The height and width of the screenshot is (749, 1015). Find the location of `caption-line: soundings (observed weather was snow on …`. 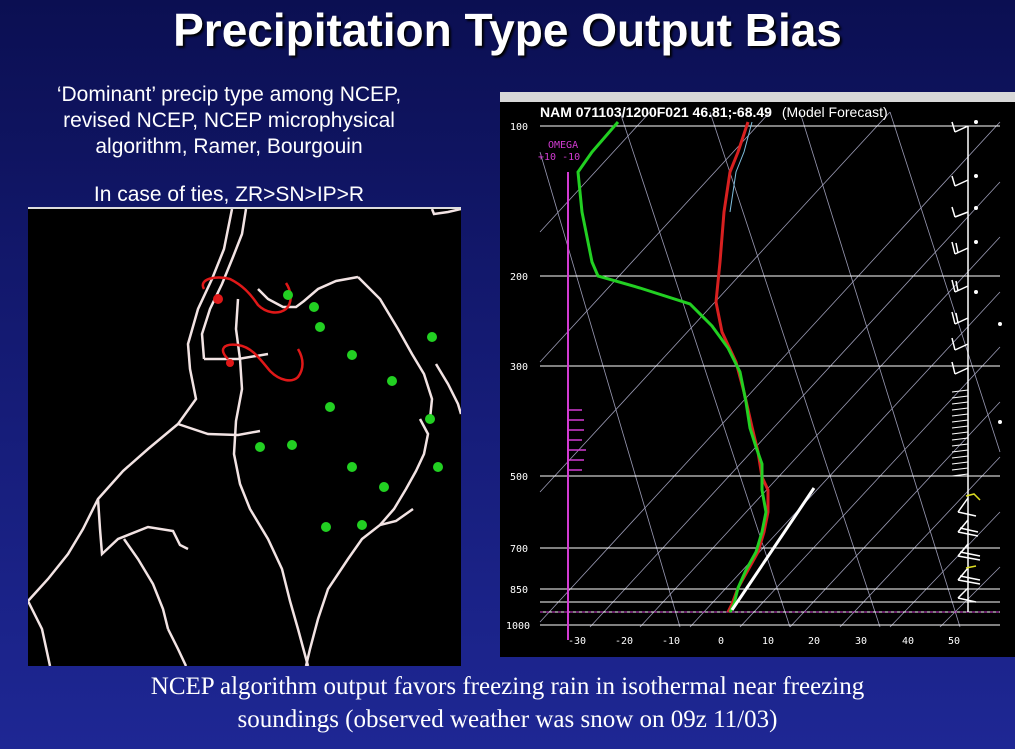

caption-line: soundings (observed weather was snow on … is located at coordinates (507, 719).